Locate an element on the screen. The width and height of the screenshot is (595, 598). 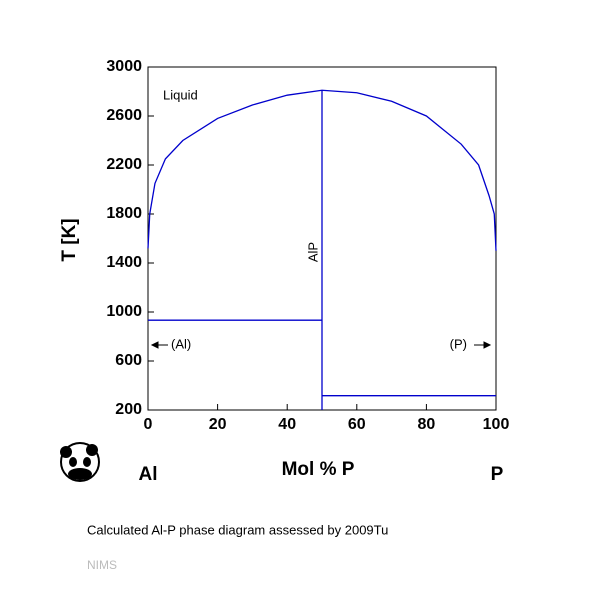
x-axis-label: Mol % P is located at coordinates (318, 469).